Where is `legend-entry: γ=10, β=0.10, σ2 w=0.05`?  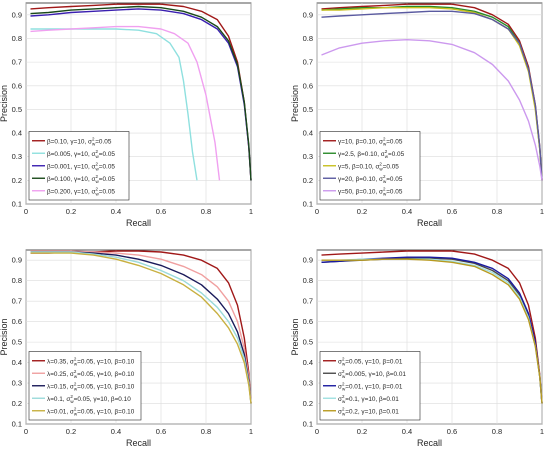
legend-entry: γ=10, β=0.10, σ2 w=0.05 is located at coordinates (370, 141).